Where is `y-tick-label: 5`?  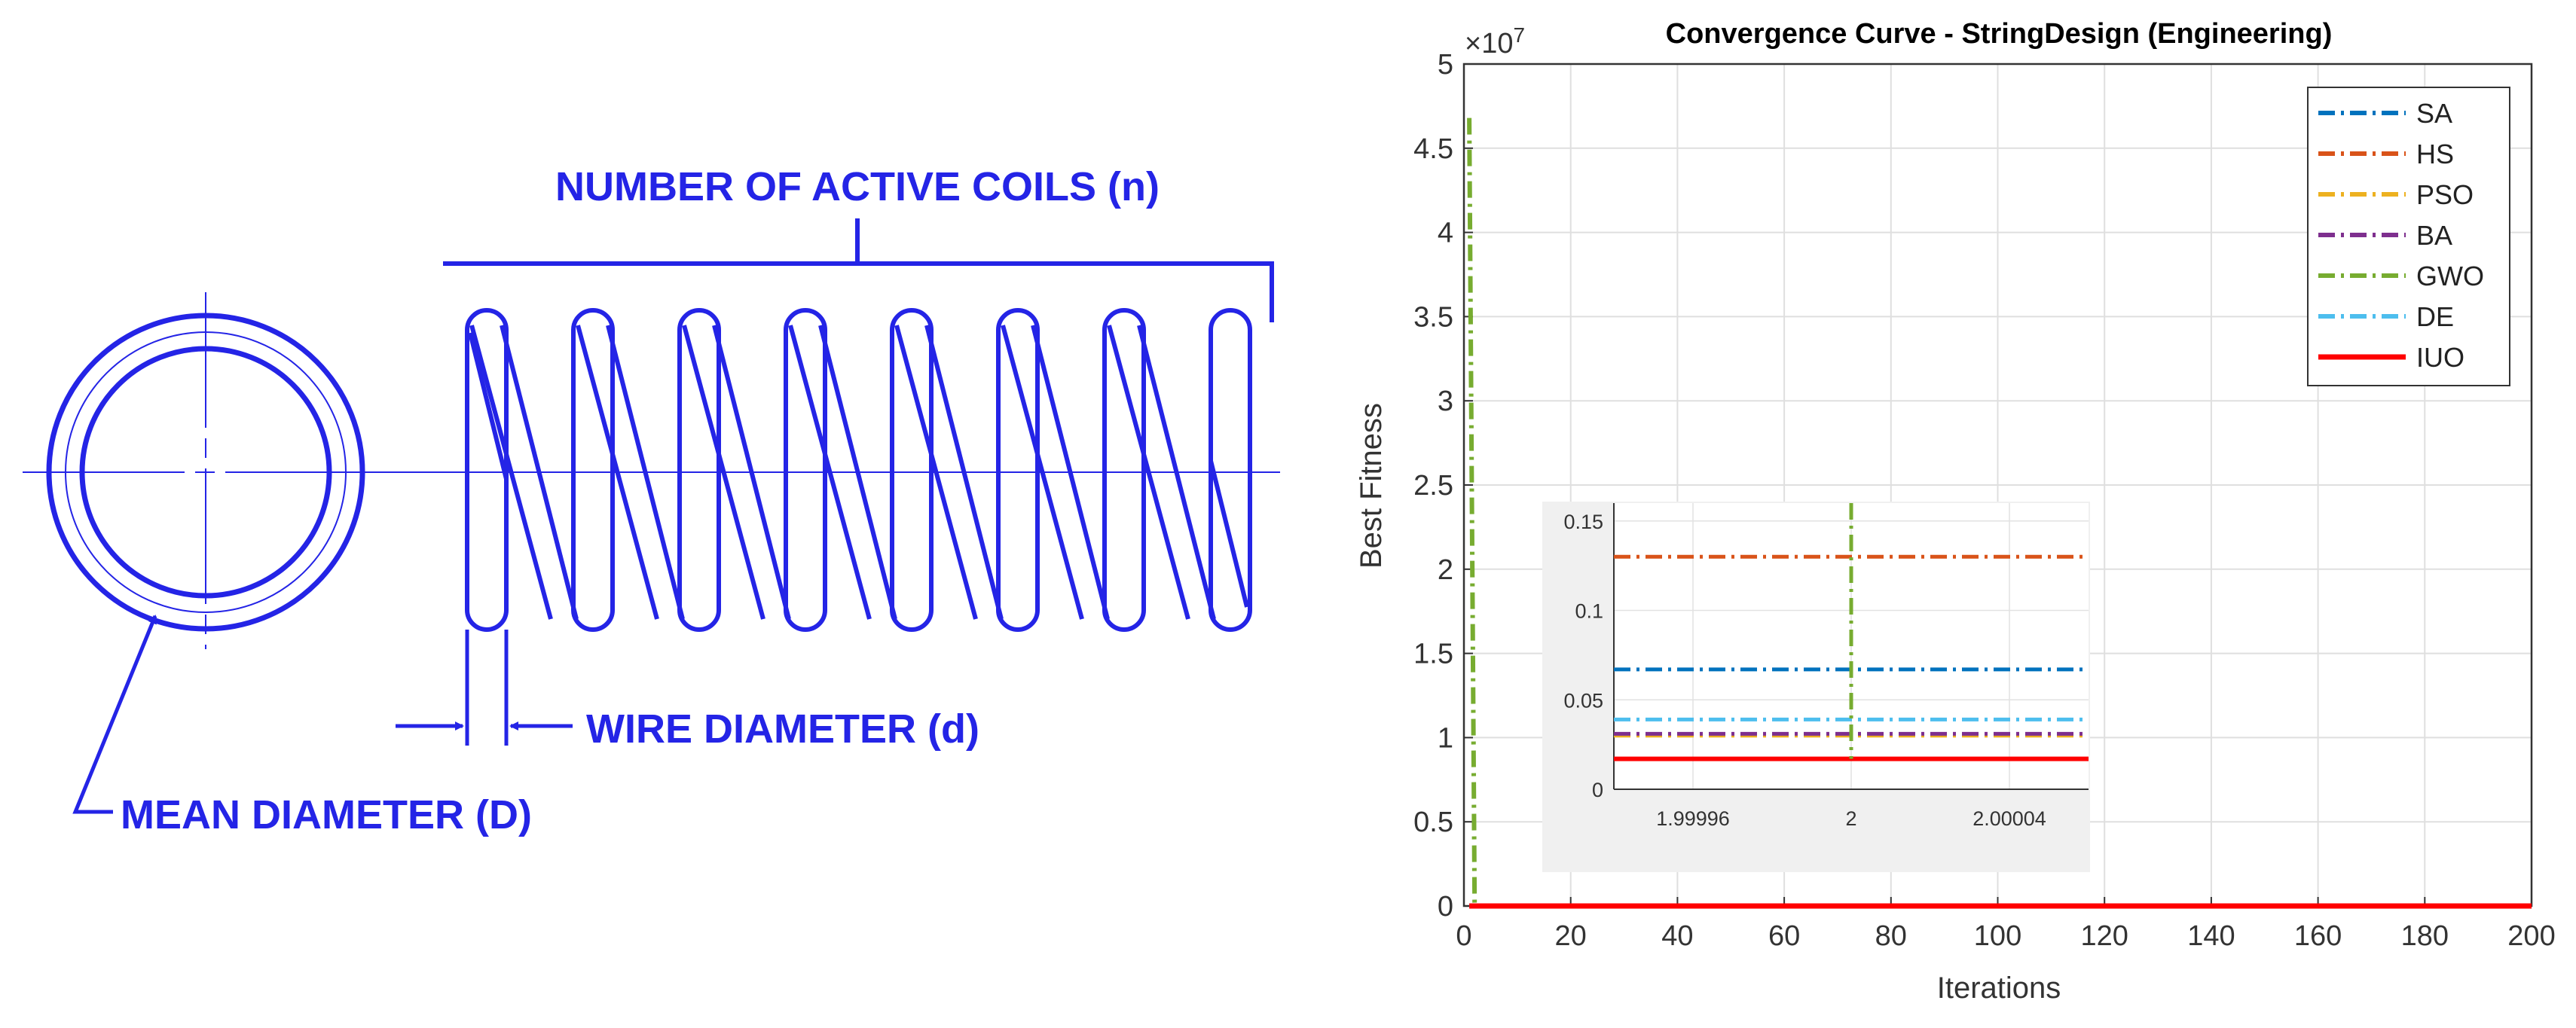
y-tick-label: 5 is located at coordinates (1445, 65).